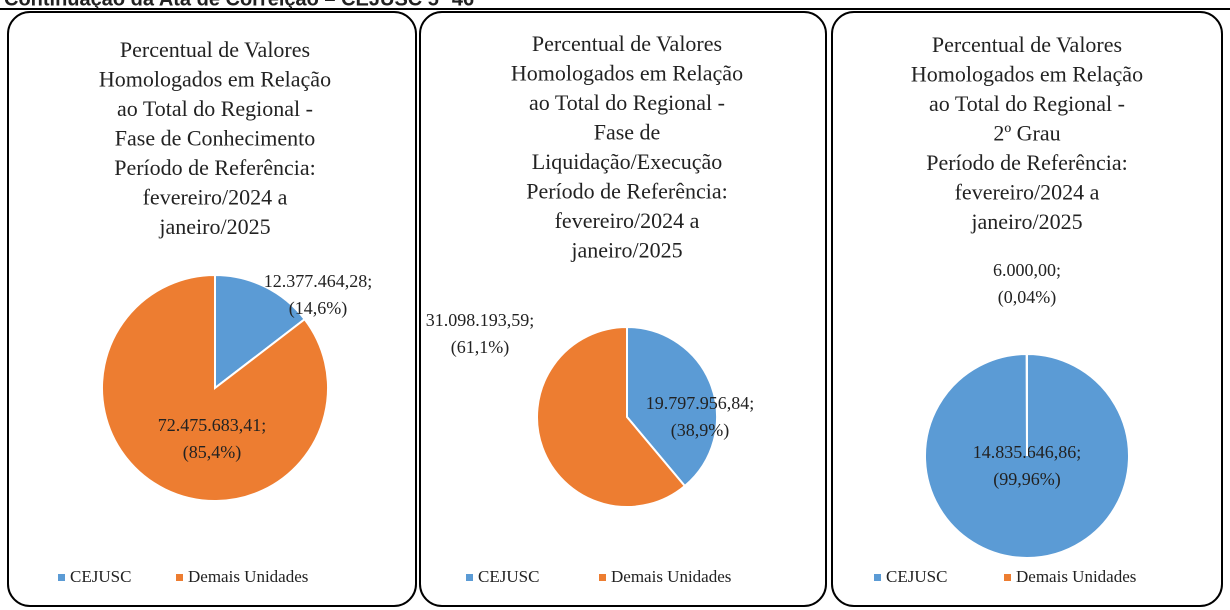 This screenshot has height=610, width=1230. What do you see at coordinates (318, 281) in the screenshot?
I see `data-label: 12.377.464,28;` at bounding box center [318, 281].